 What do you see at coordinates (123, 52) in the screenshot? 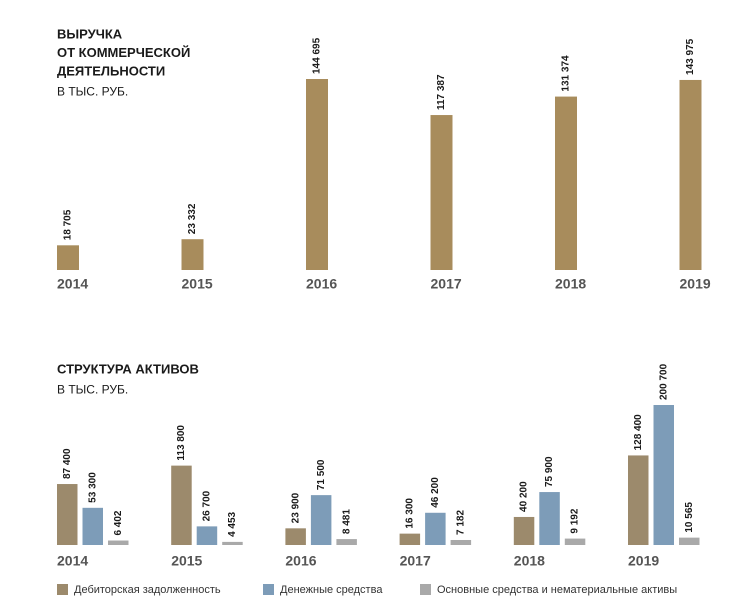
I see `chart-title: ОТ КОММЕРЧЕСКОЙ` at bounding box center [123, 52].